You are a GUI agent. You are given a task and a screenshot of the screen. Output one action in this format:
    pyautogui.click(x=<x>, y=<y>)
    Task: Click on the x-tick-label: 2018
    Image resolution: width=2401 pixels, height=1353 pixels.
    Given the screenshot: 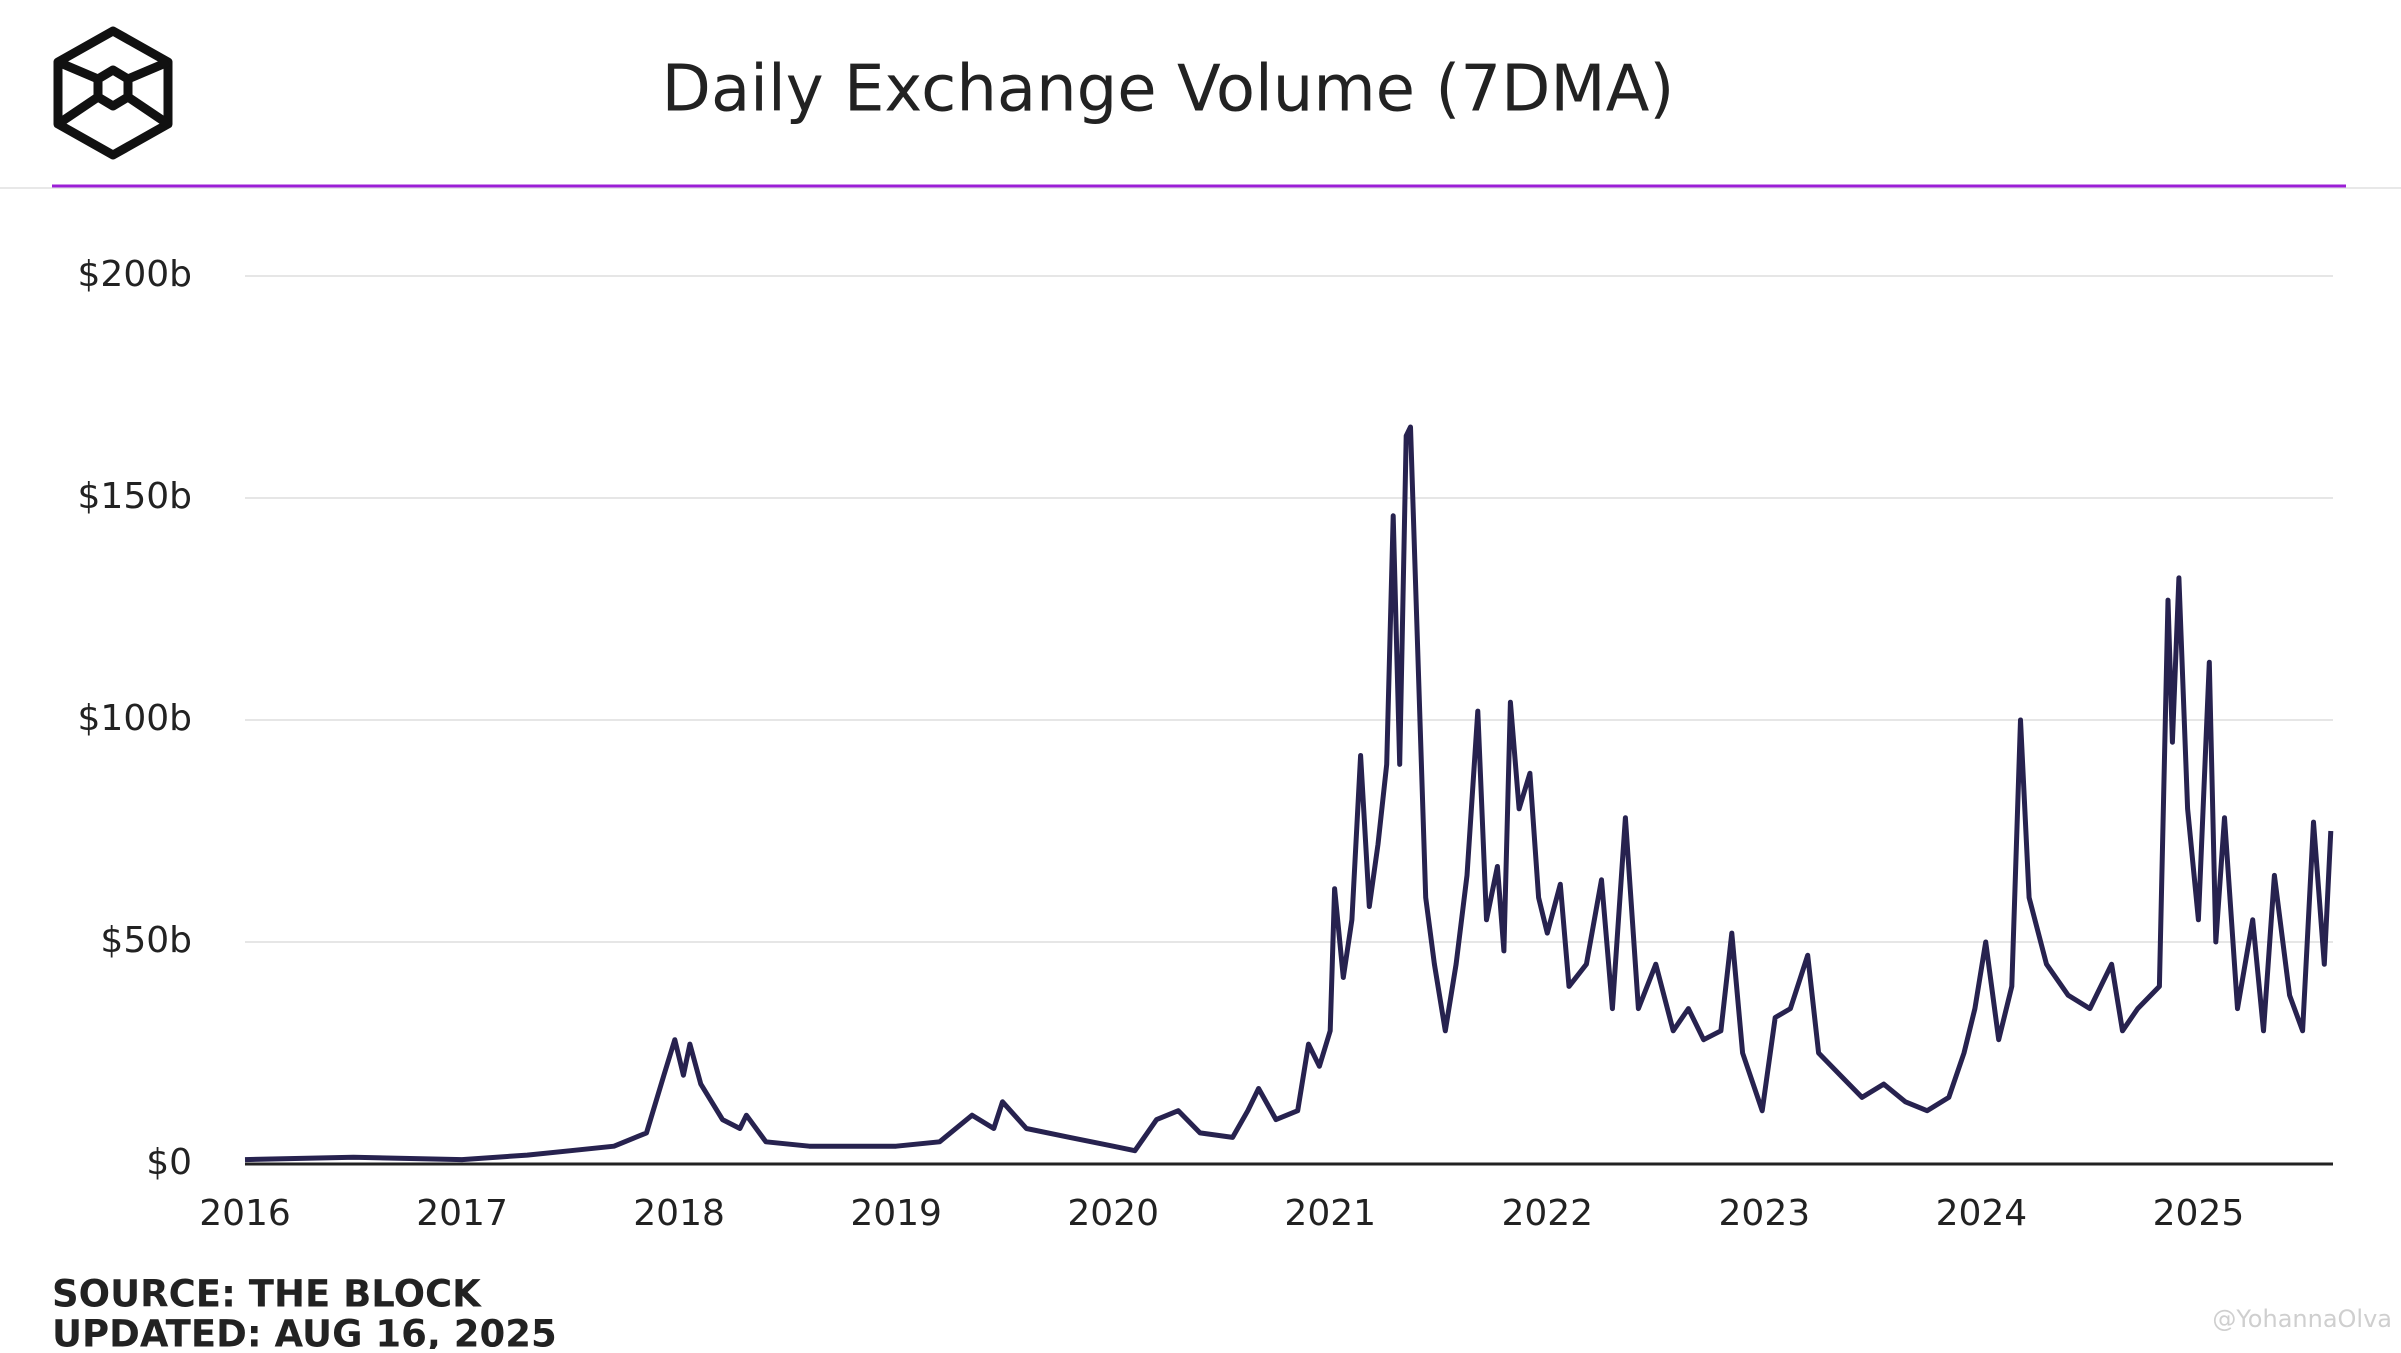 What is the action you would take?
    pyautogui.click(x=679, y=1213)
    